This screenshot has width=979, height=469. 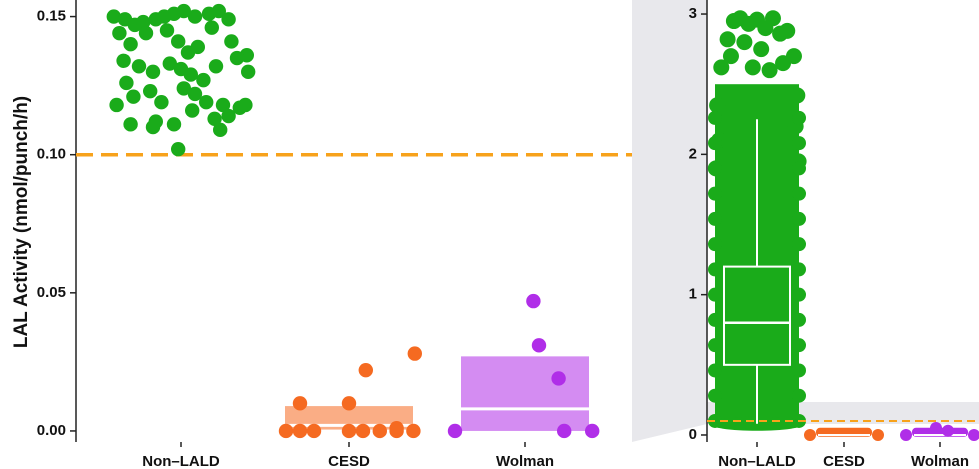 What do you see at coordinates (757, 461) in the screenshot?
I see `right-x-tick-label: Non–LALD` at bounding box center [757, 461].